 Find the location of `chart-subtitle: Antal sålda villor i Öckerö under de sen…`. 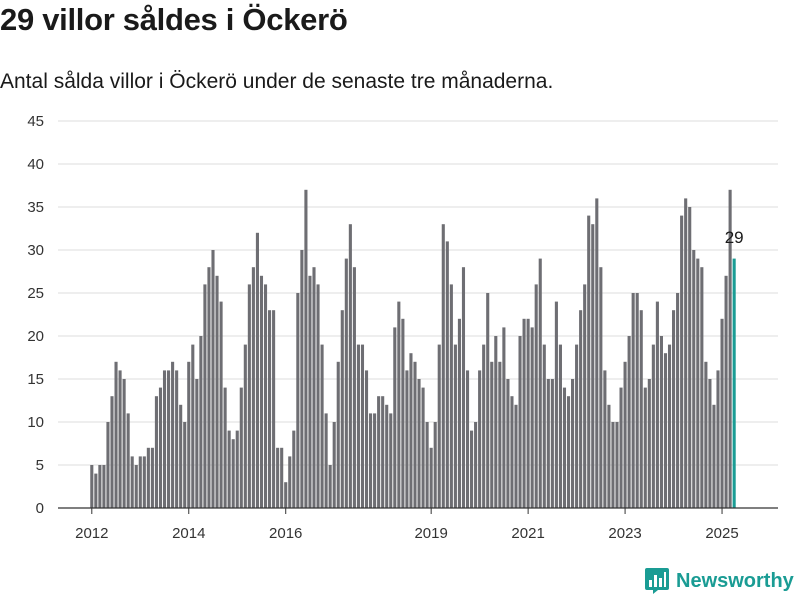

chart-subtitle: Antal sålda villor i Öckerö under de sen… is located at coordinates (277, 81).